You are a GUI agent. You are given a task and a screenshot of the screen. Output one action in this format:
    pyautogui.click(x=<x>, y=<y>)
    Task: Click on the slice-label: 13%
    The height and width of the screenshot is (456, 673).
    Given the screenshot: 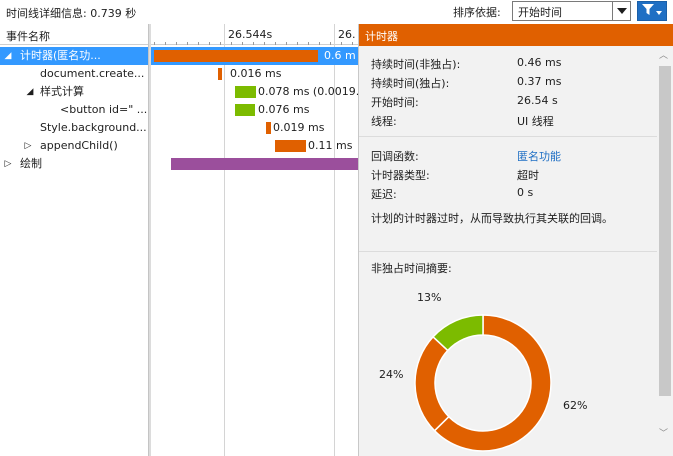 What is the action you would take?
    pyautogui.click(x=429, y=297)
    